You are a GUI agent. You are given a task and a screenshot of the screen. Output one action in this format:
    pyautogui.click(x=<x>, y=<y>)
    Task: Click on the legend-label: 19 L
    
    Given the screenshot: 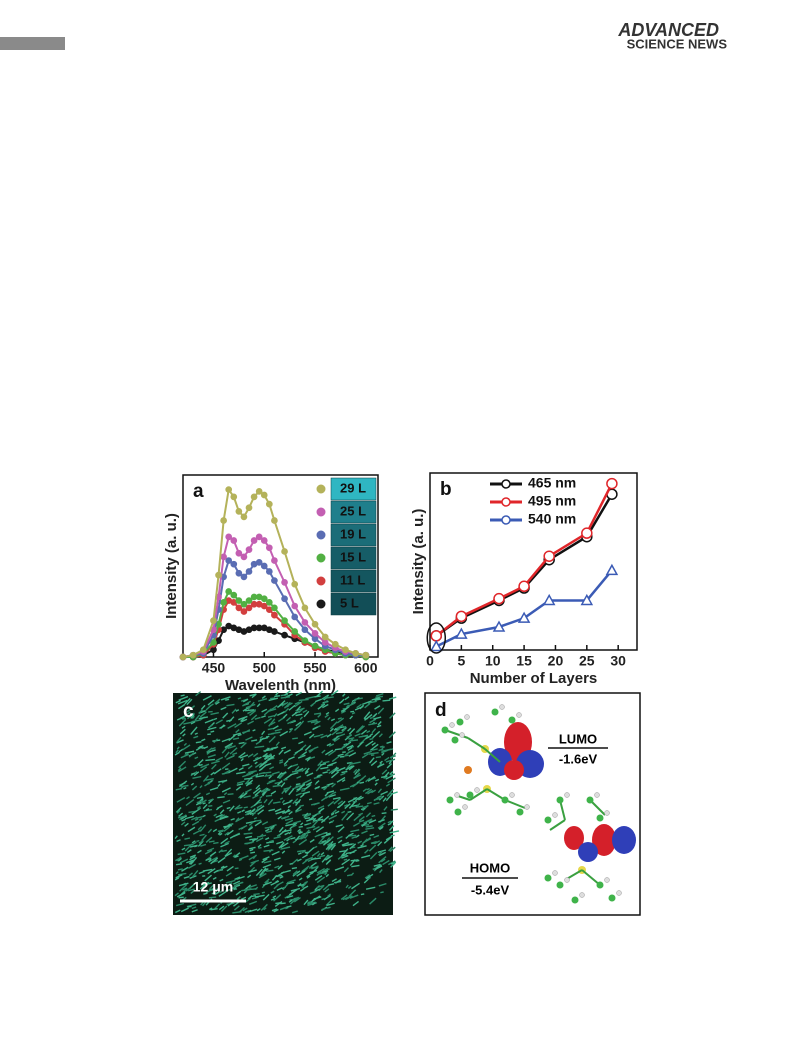 What is the action you would take?
    pyautogui.click(x=353, y=533)
    